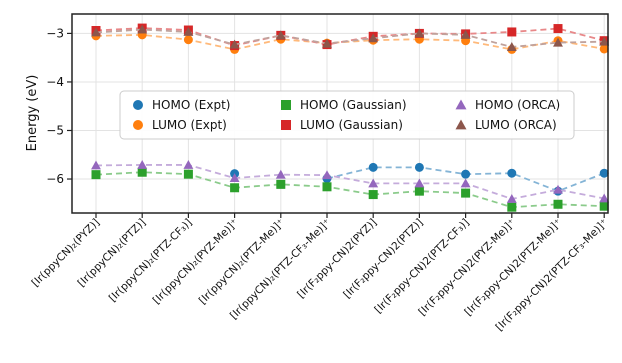 The image size is (622, 363). Describe the element at coordinates (151, 261) in the screenshot. I see `x-tick-label: [Ir(ppyCN)₂(PTZ-CF₃)]` at that location.